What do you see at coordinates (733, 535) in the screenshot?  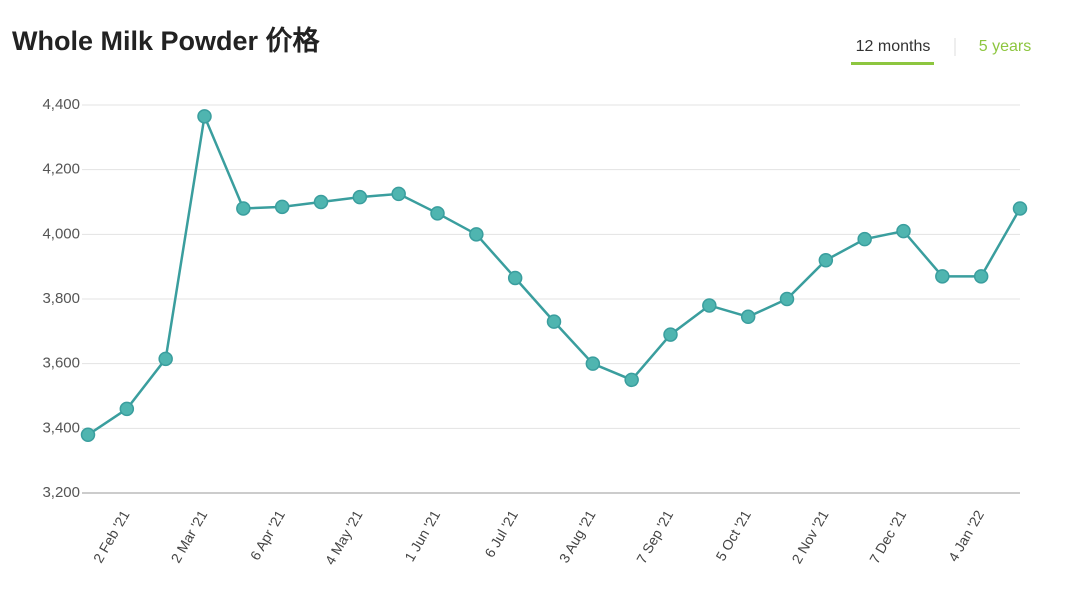 I see `x-tick-label: 5 Oct '21` at bounding box center [733, 535].